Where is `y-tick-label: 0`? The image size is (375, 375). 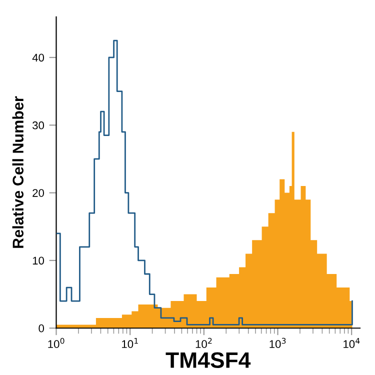
y-tick-label: 0 is located at coordinates (41, 328).